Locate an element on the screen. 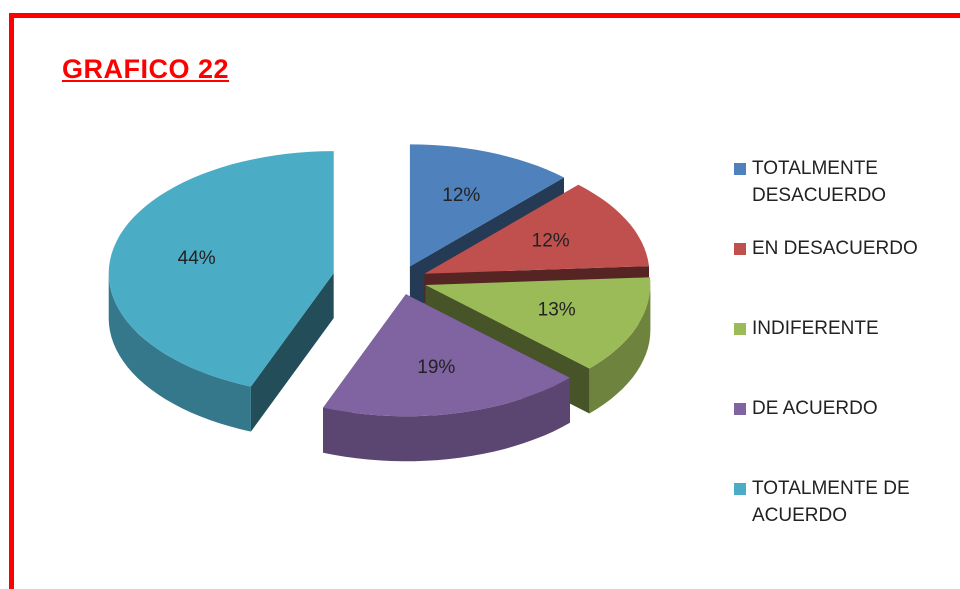  legend-label: INDIFERENTE is located at coordinates (815, 328).